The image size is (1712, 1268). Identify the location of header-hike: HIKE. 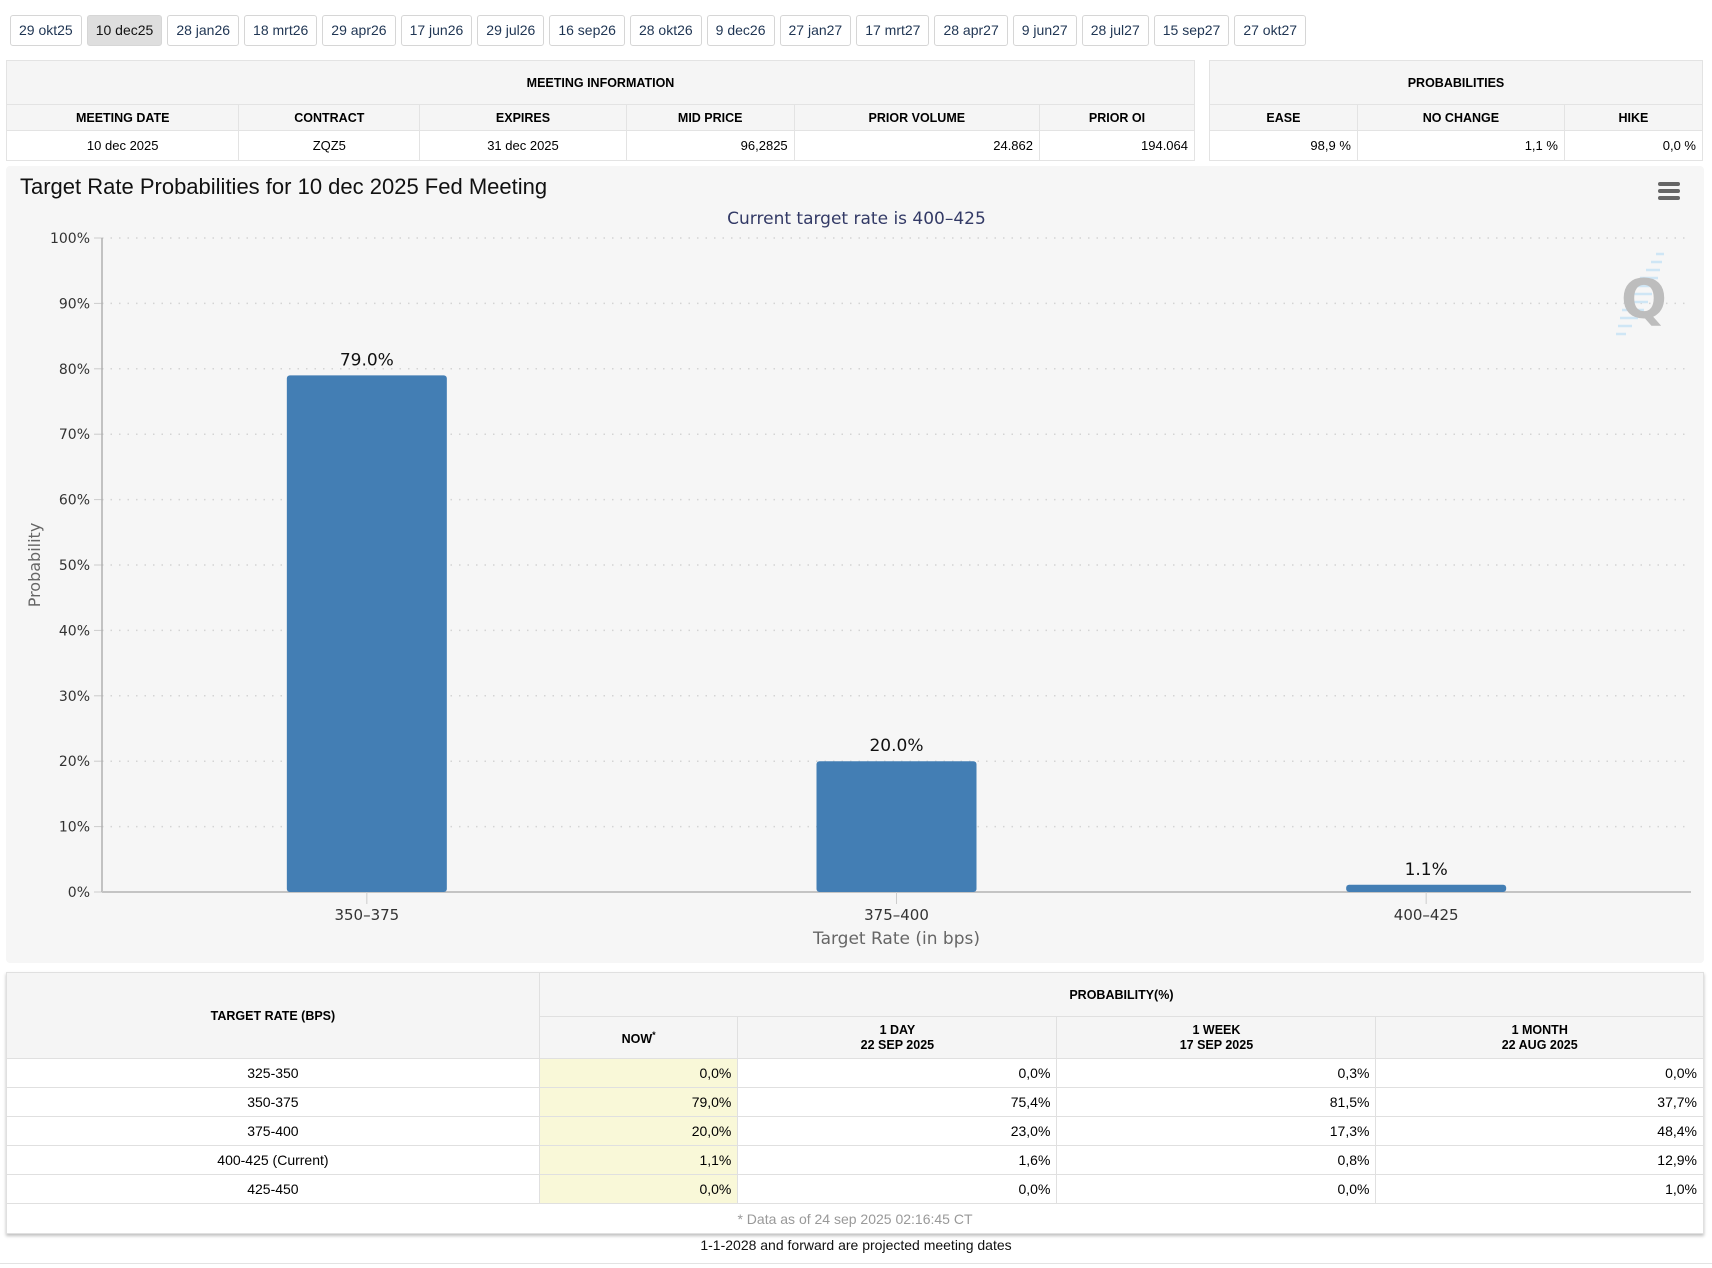
(1633, 117).